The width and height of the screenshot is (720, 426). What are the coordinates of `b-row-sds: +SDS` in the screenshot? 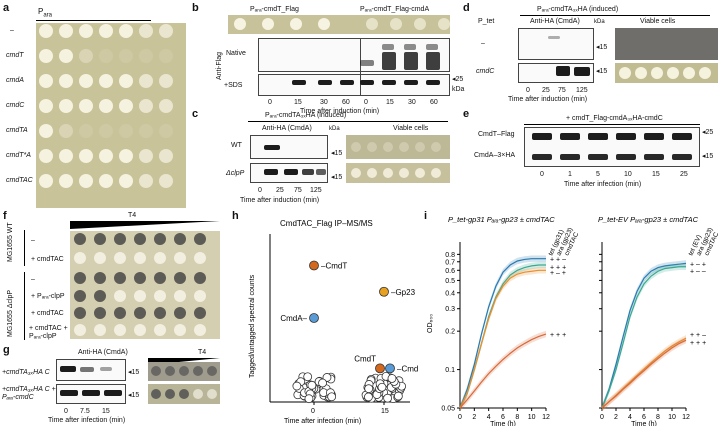 It's located at (233, 85).